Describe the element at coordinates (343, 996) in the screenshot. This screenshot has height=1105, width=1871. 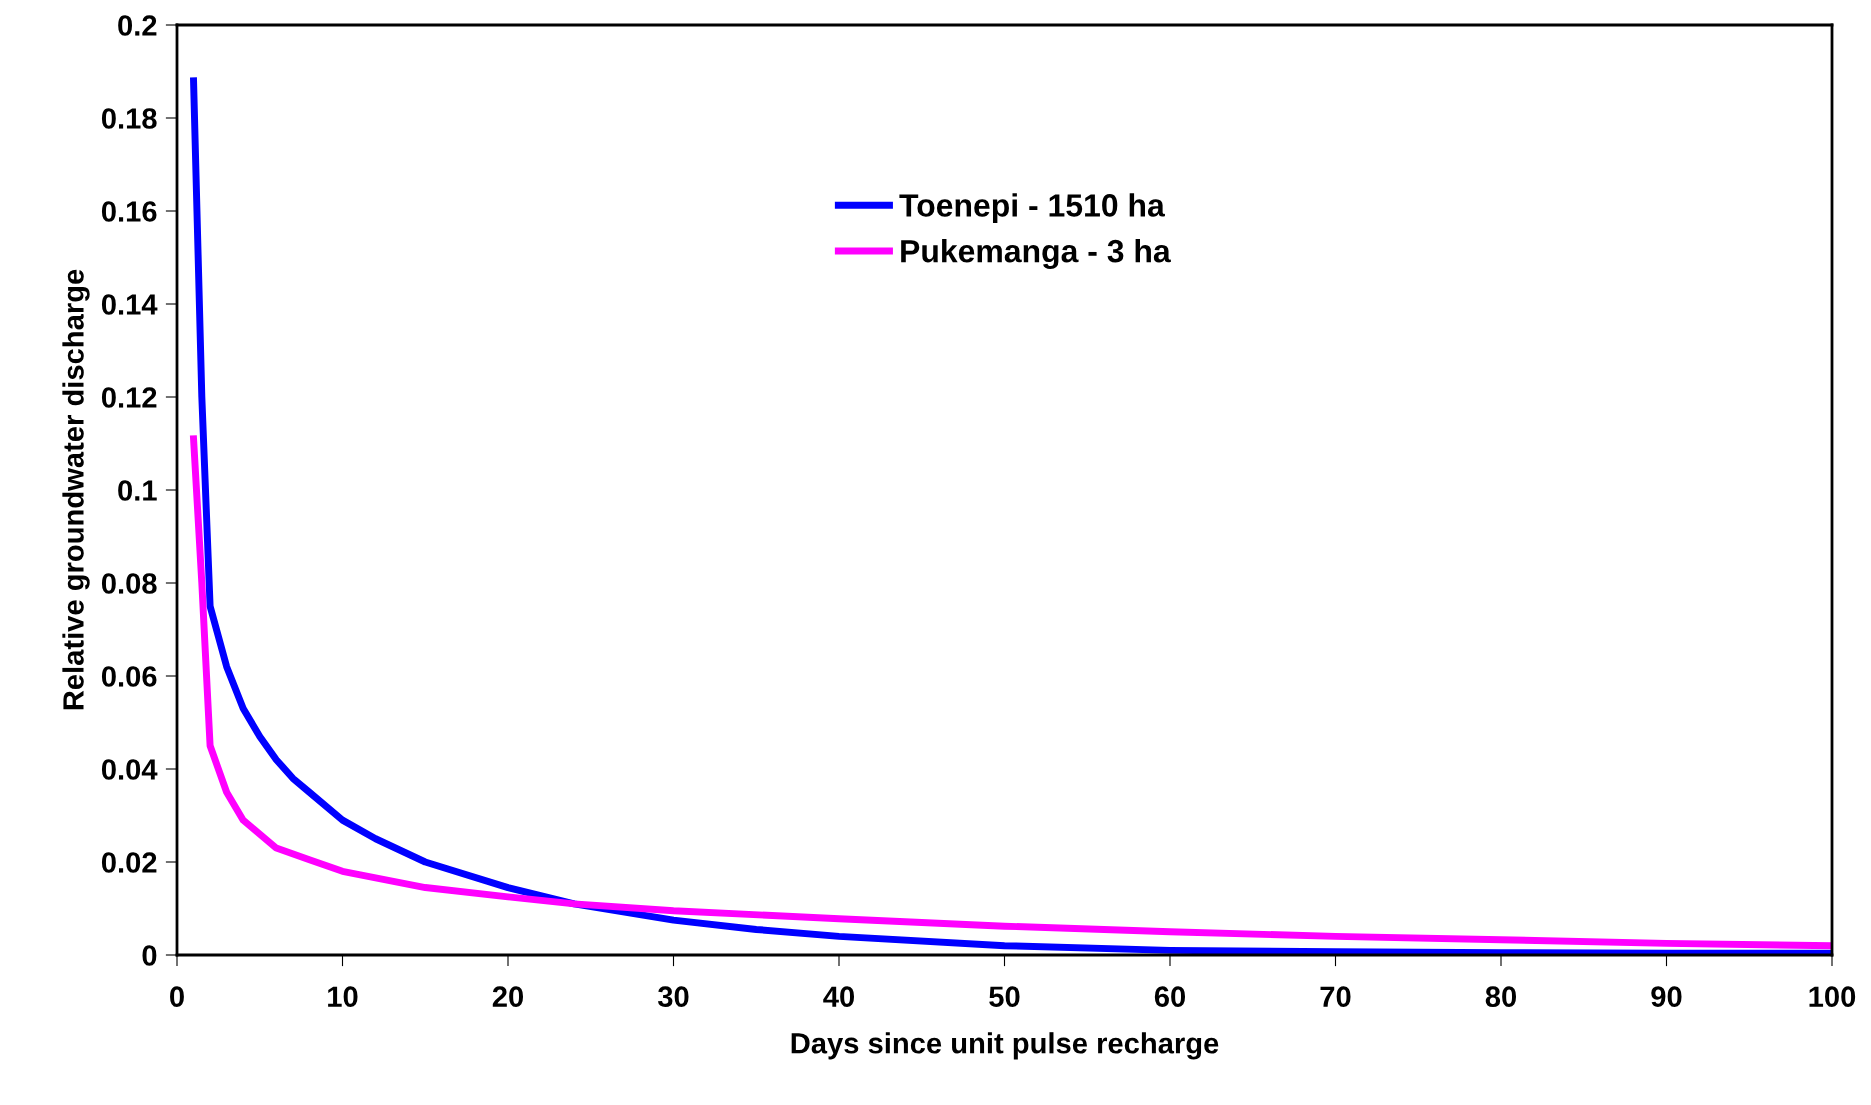
I see `x-tick-label: 10` at that location.